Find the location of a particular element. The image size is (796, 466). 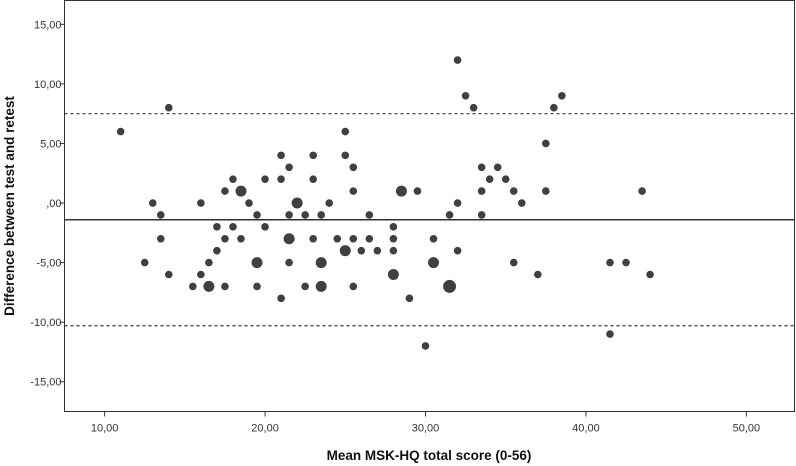

y-tick-label: -10,00 is located at coordinates (45, 323).